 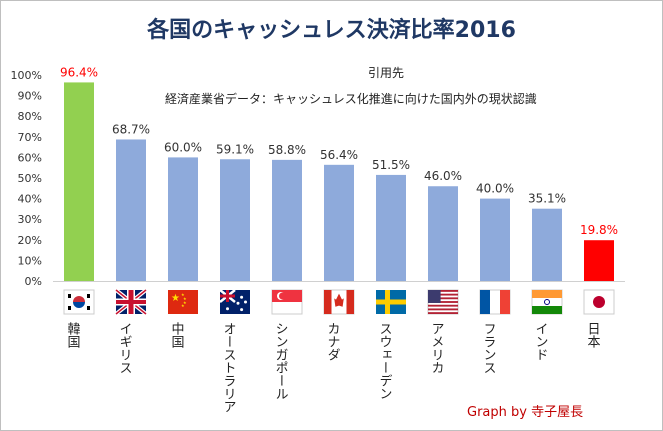 What do you see at coordinates (79, 72) in the screenshot?
I see `data-label: 96.4%` at bounding box center [79, 72].